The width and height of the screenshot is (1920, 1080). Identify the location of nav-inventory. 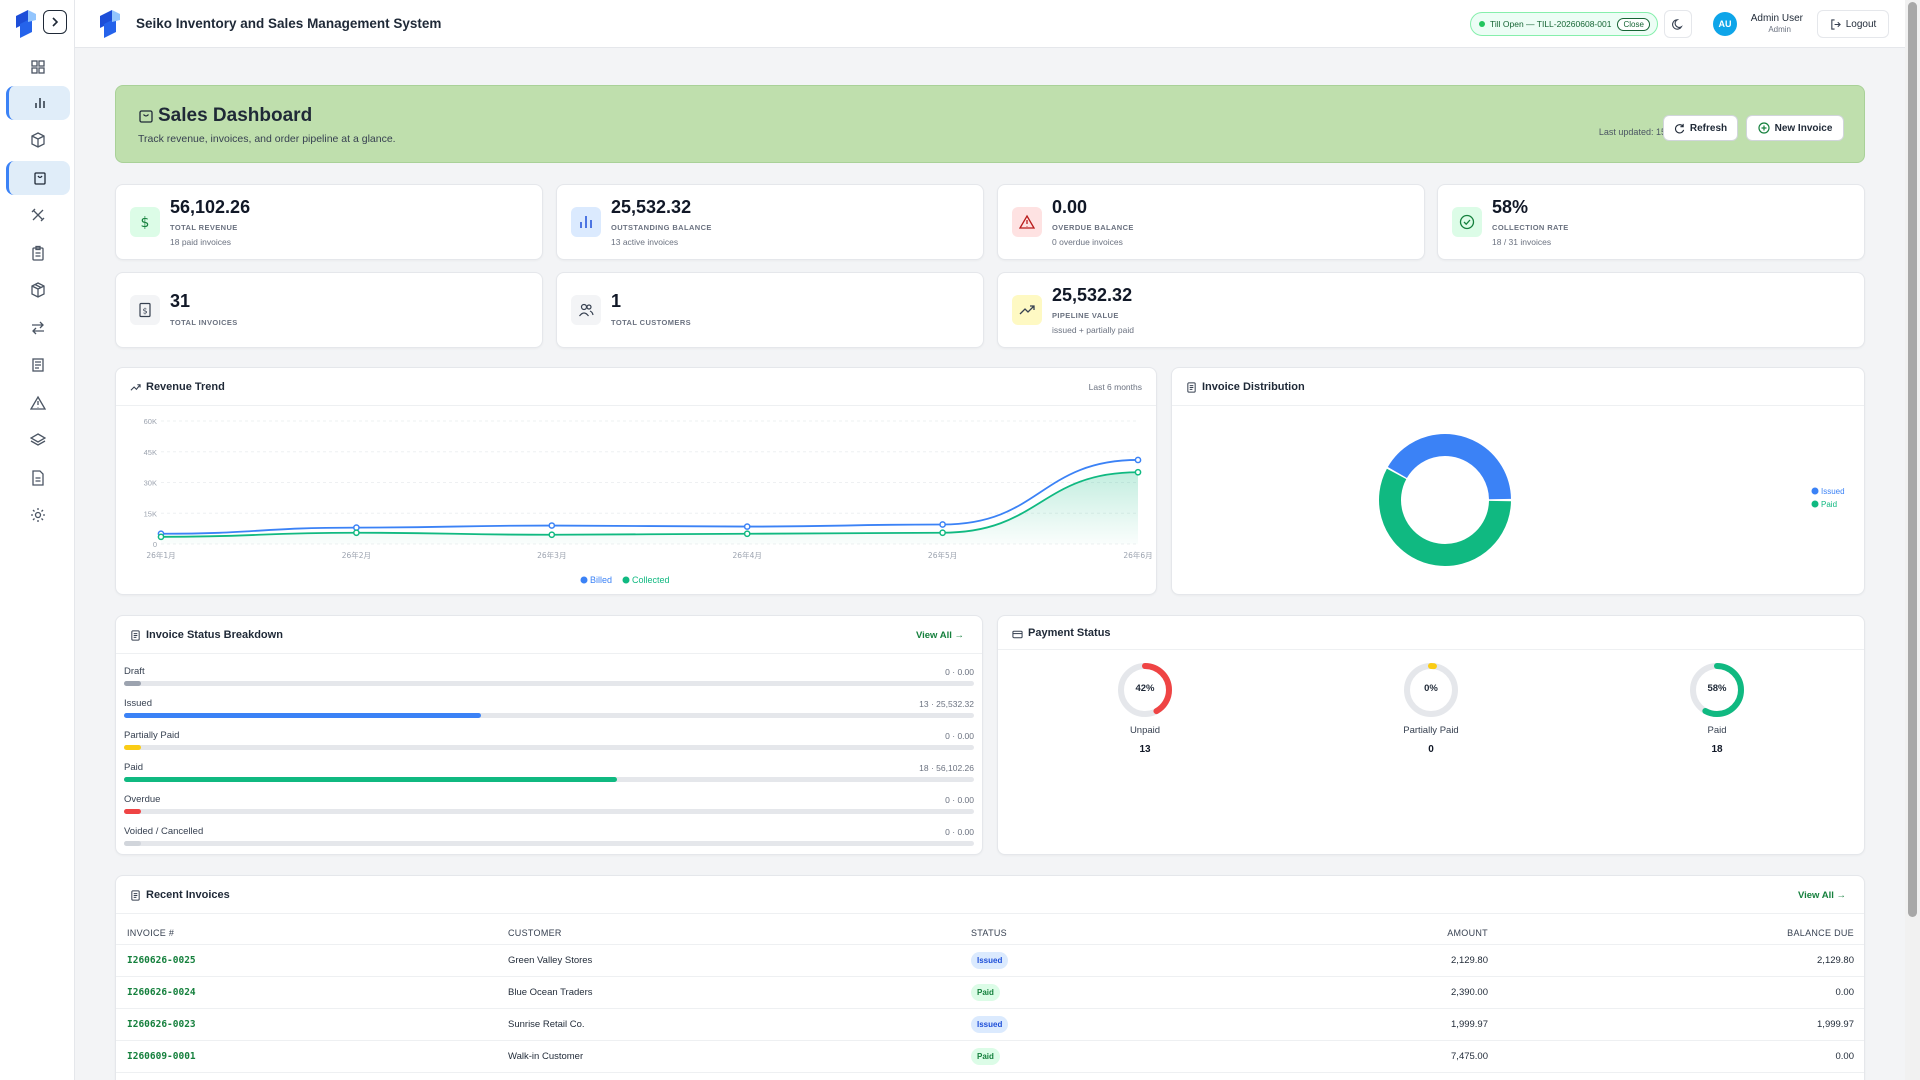
(38, 290).